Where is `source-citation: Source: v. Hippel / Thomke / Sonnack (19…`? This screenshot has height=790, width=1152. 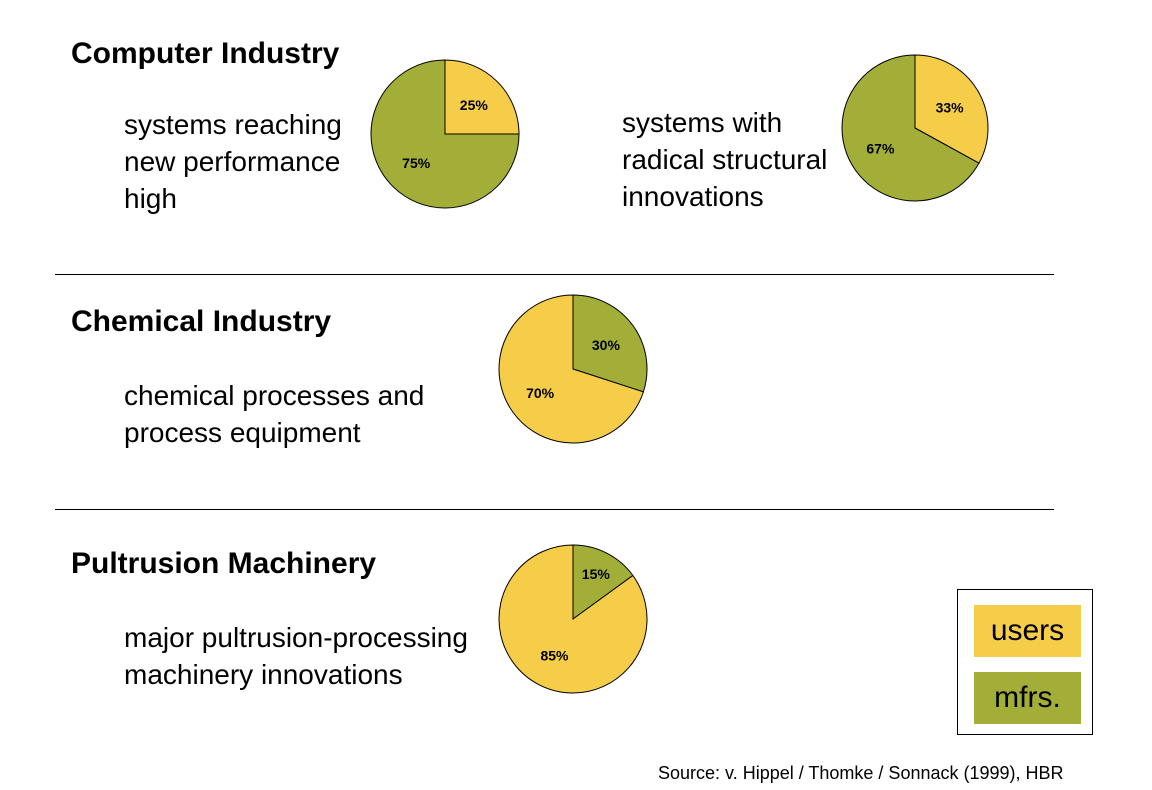 source-citation: Source: v. Hippel / Thomke / Sonnack (19… is located at coordinates (861, 773).